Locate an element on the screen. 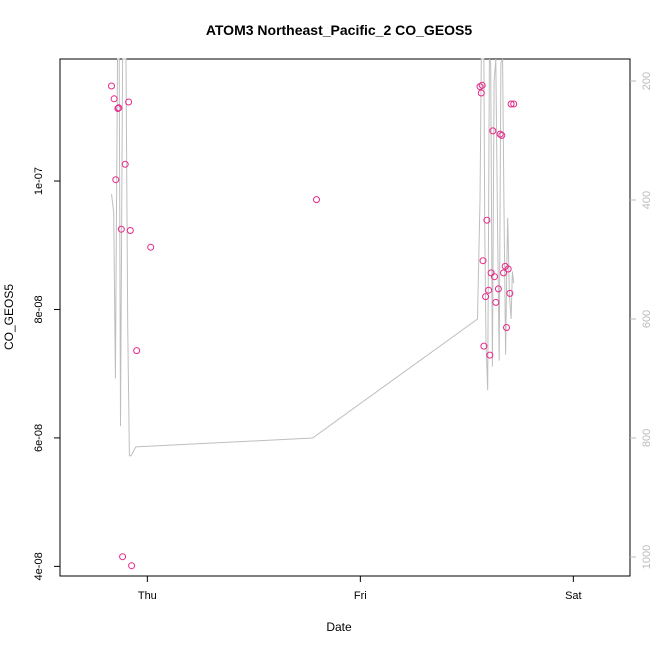 This screenshot has width=650, height=650. y-right-tick-label: 800 is located at coordinates (645, 438).